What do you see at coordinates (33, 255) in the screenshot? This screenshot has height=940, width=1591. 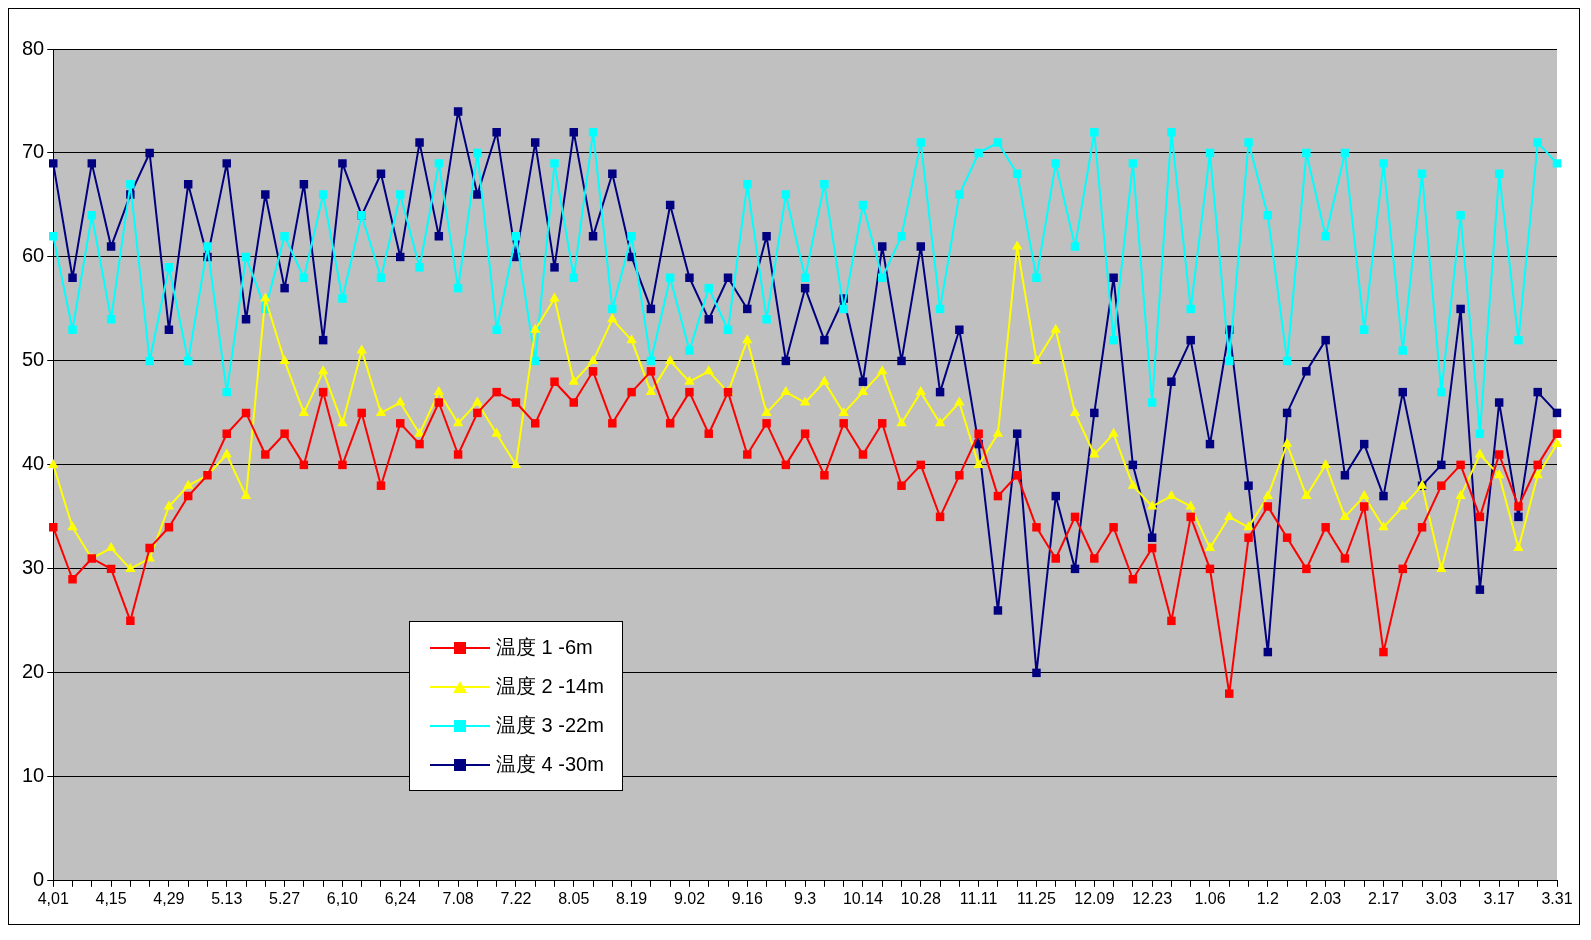 I see `y-tick-label: 60` at bounding box center [33, 255].